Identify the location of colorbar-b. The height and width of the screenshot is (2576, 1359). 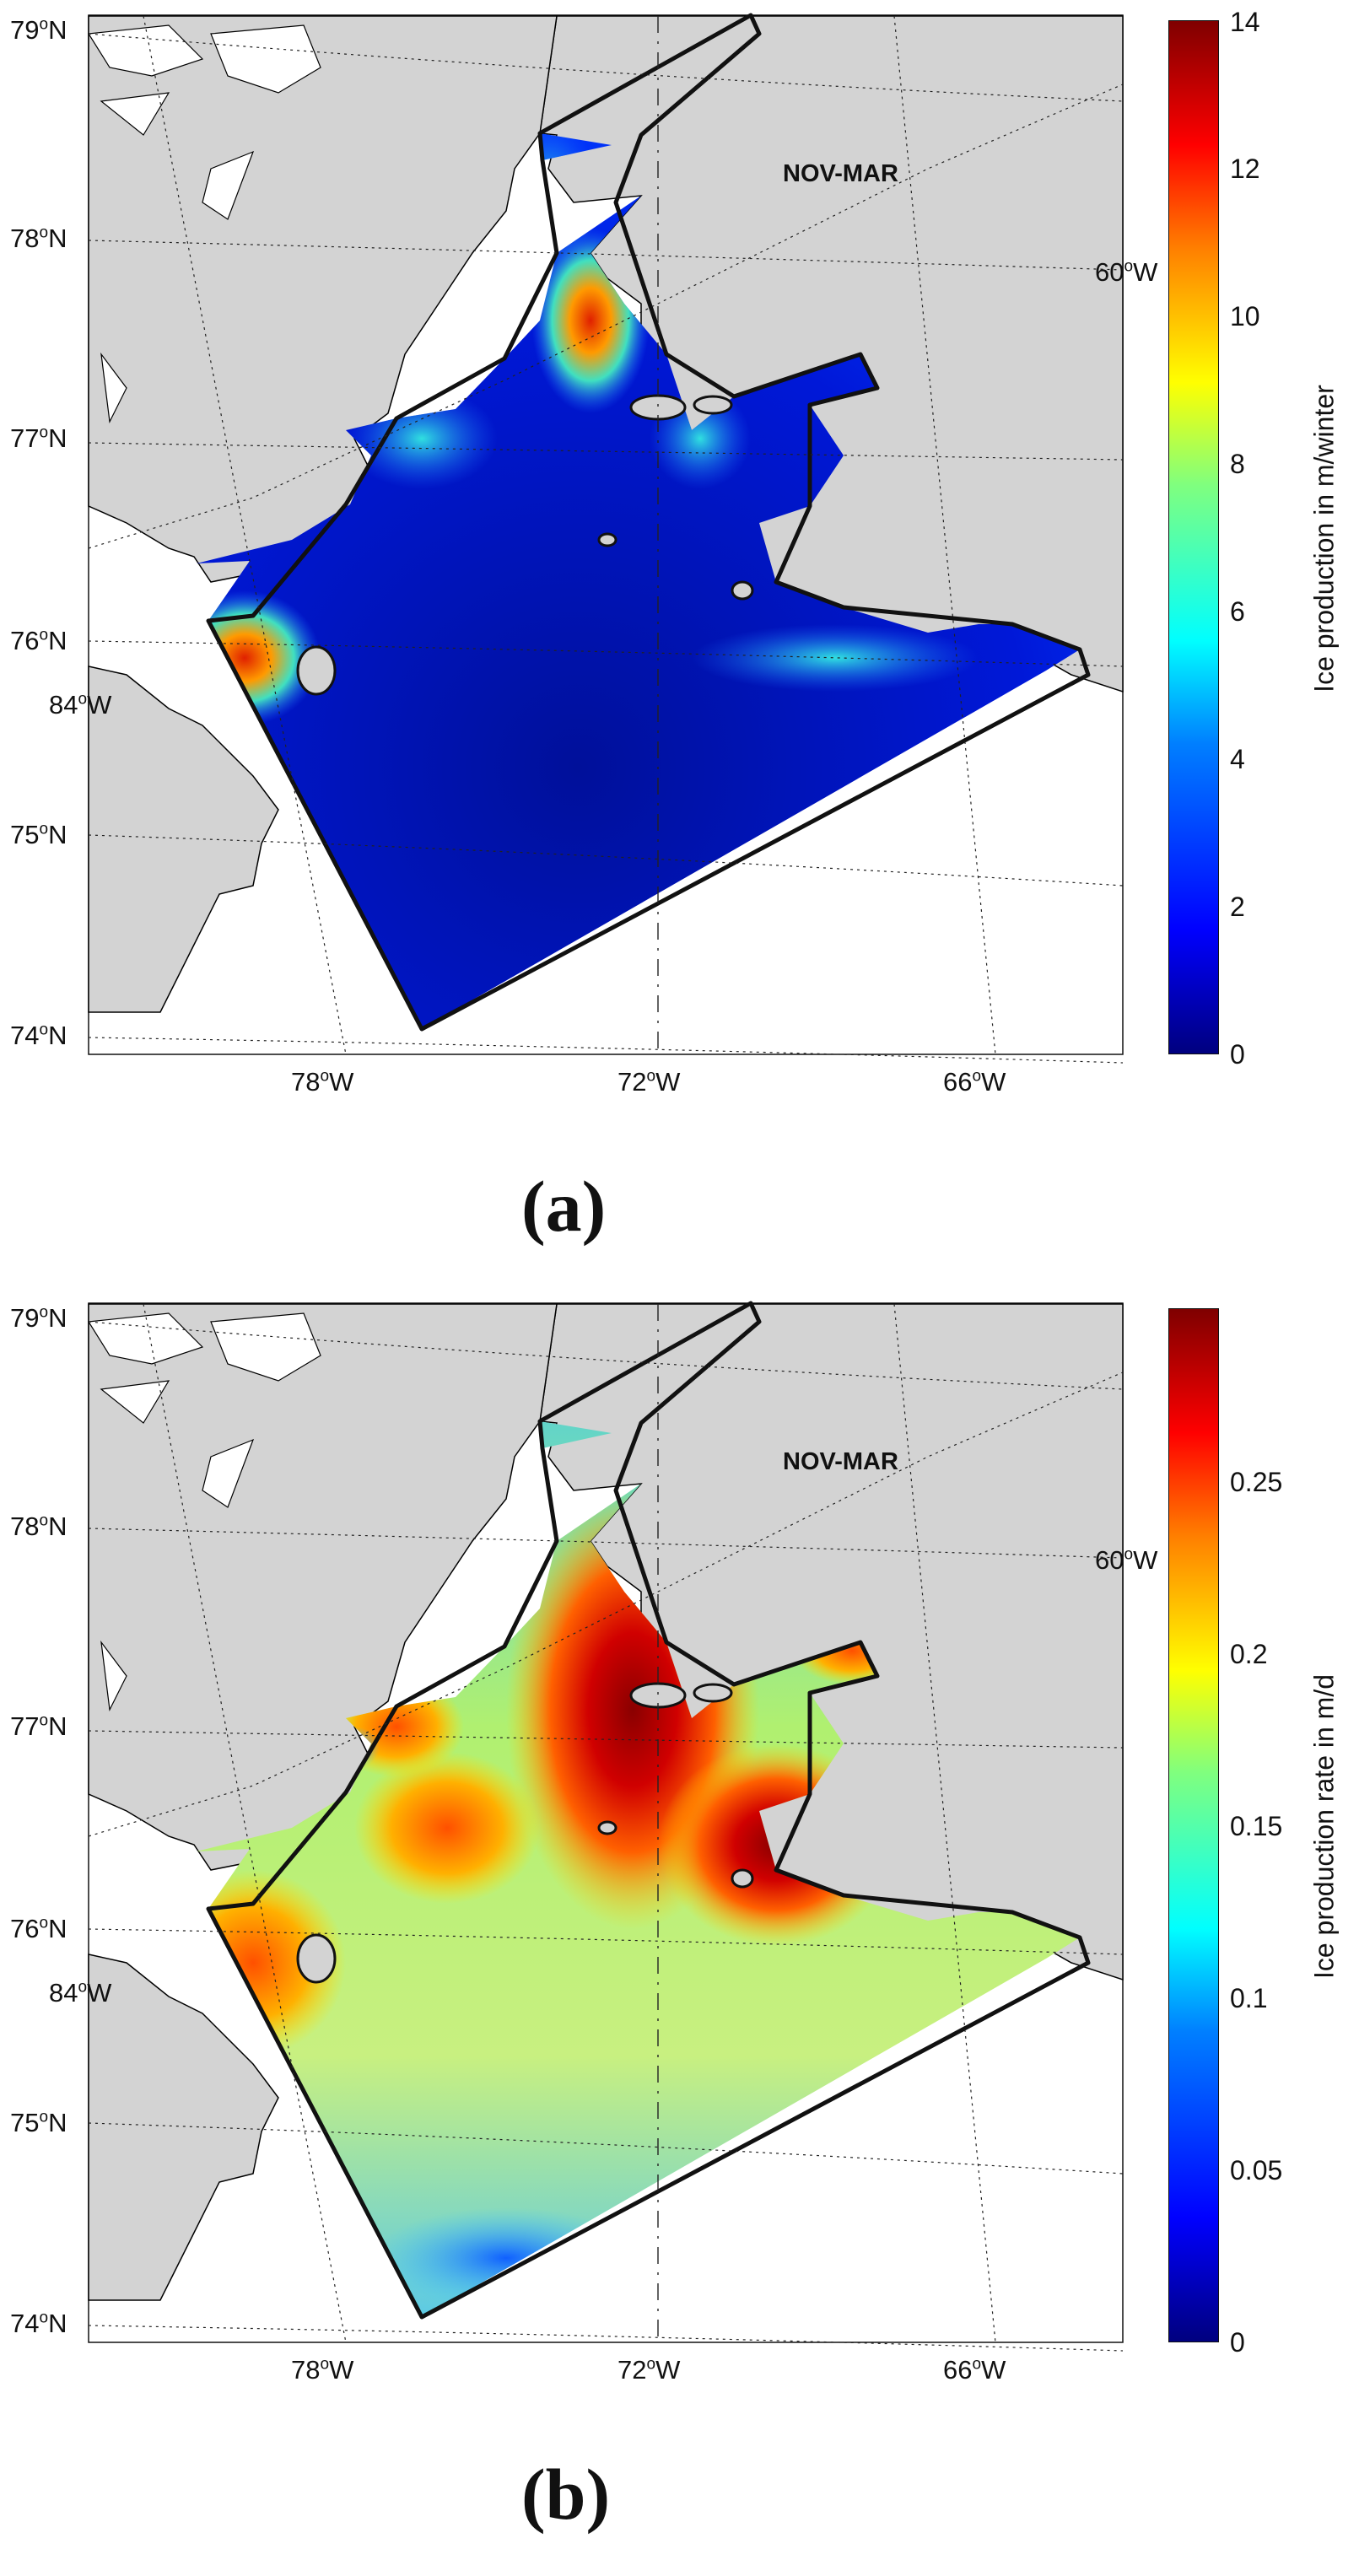
(1193, 1825).